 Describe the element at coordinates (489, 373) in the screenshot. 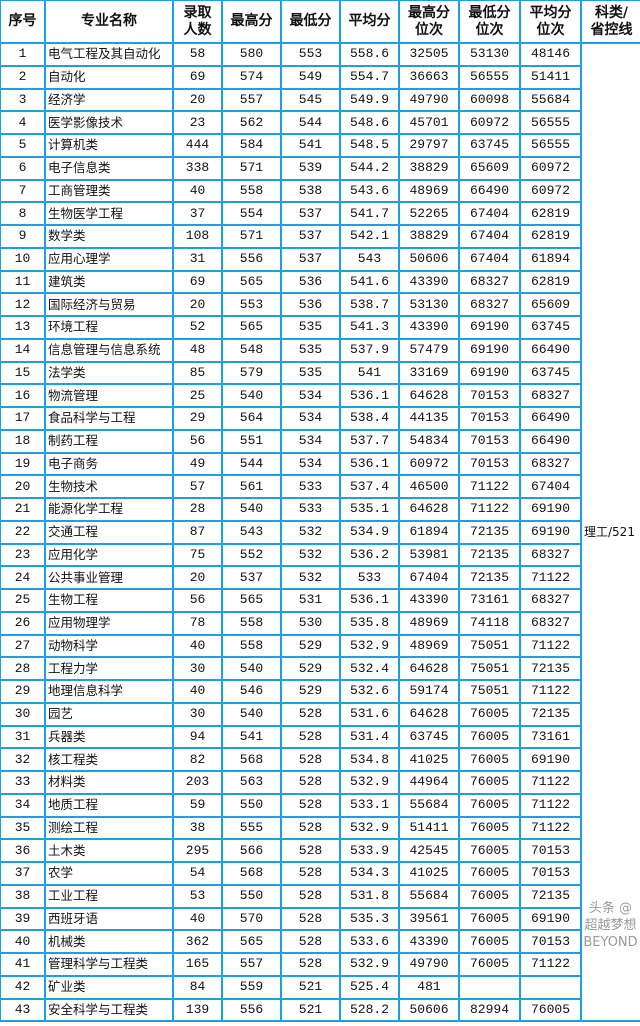

I see `min-rank: 69190` at that location.